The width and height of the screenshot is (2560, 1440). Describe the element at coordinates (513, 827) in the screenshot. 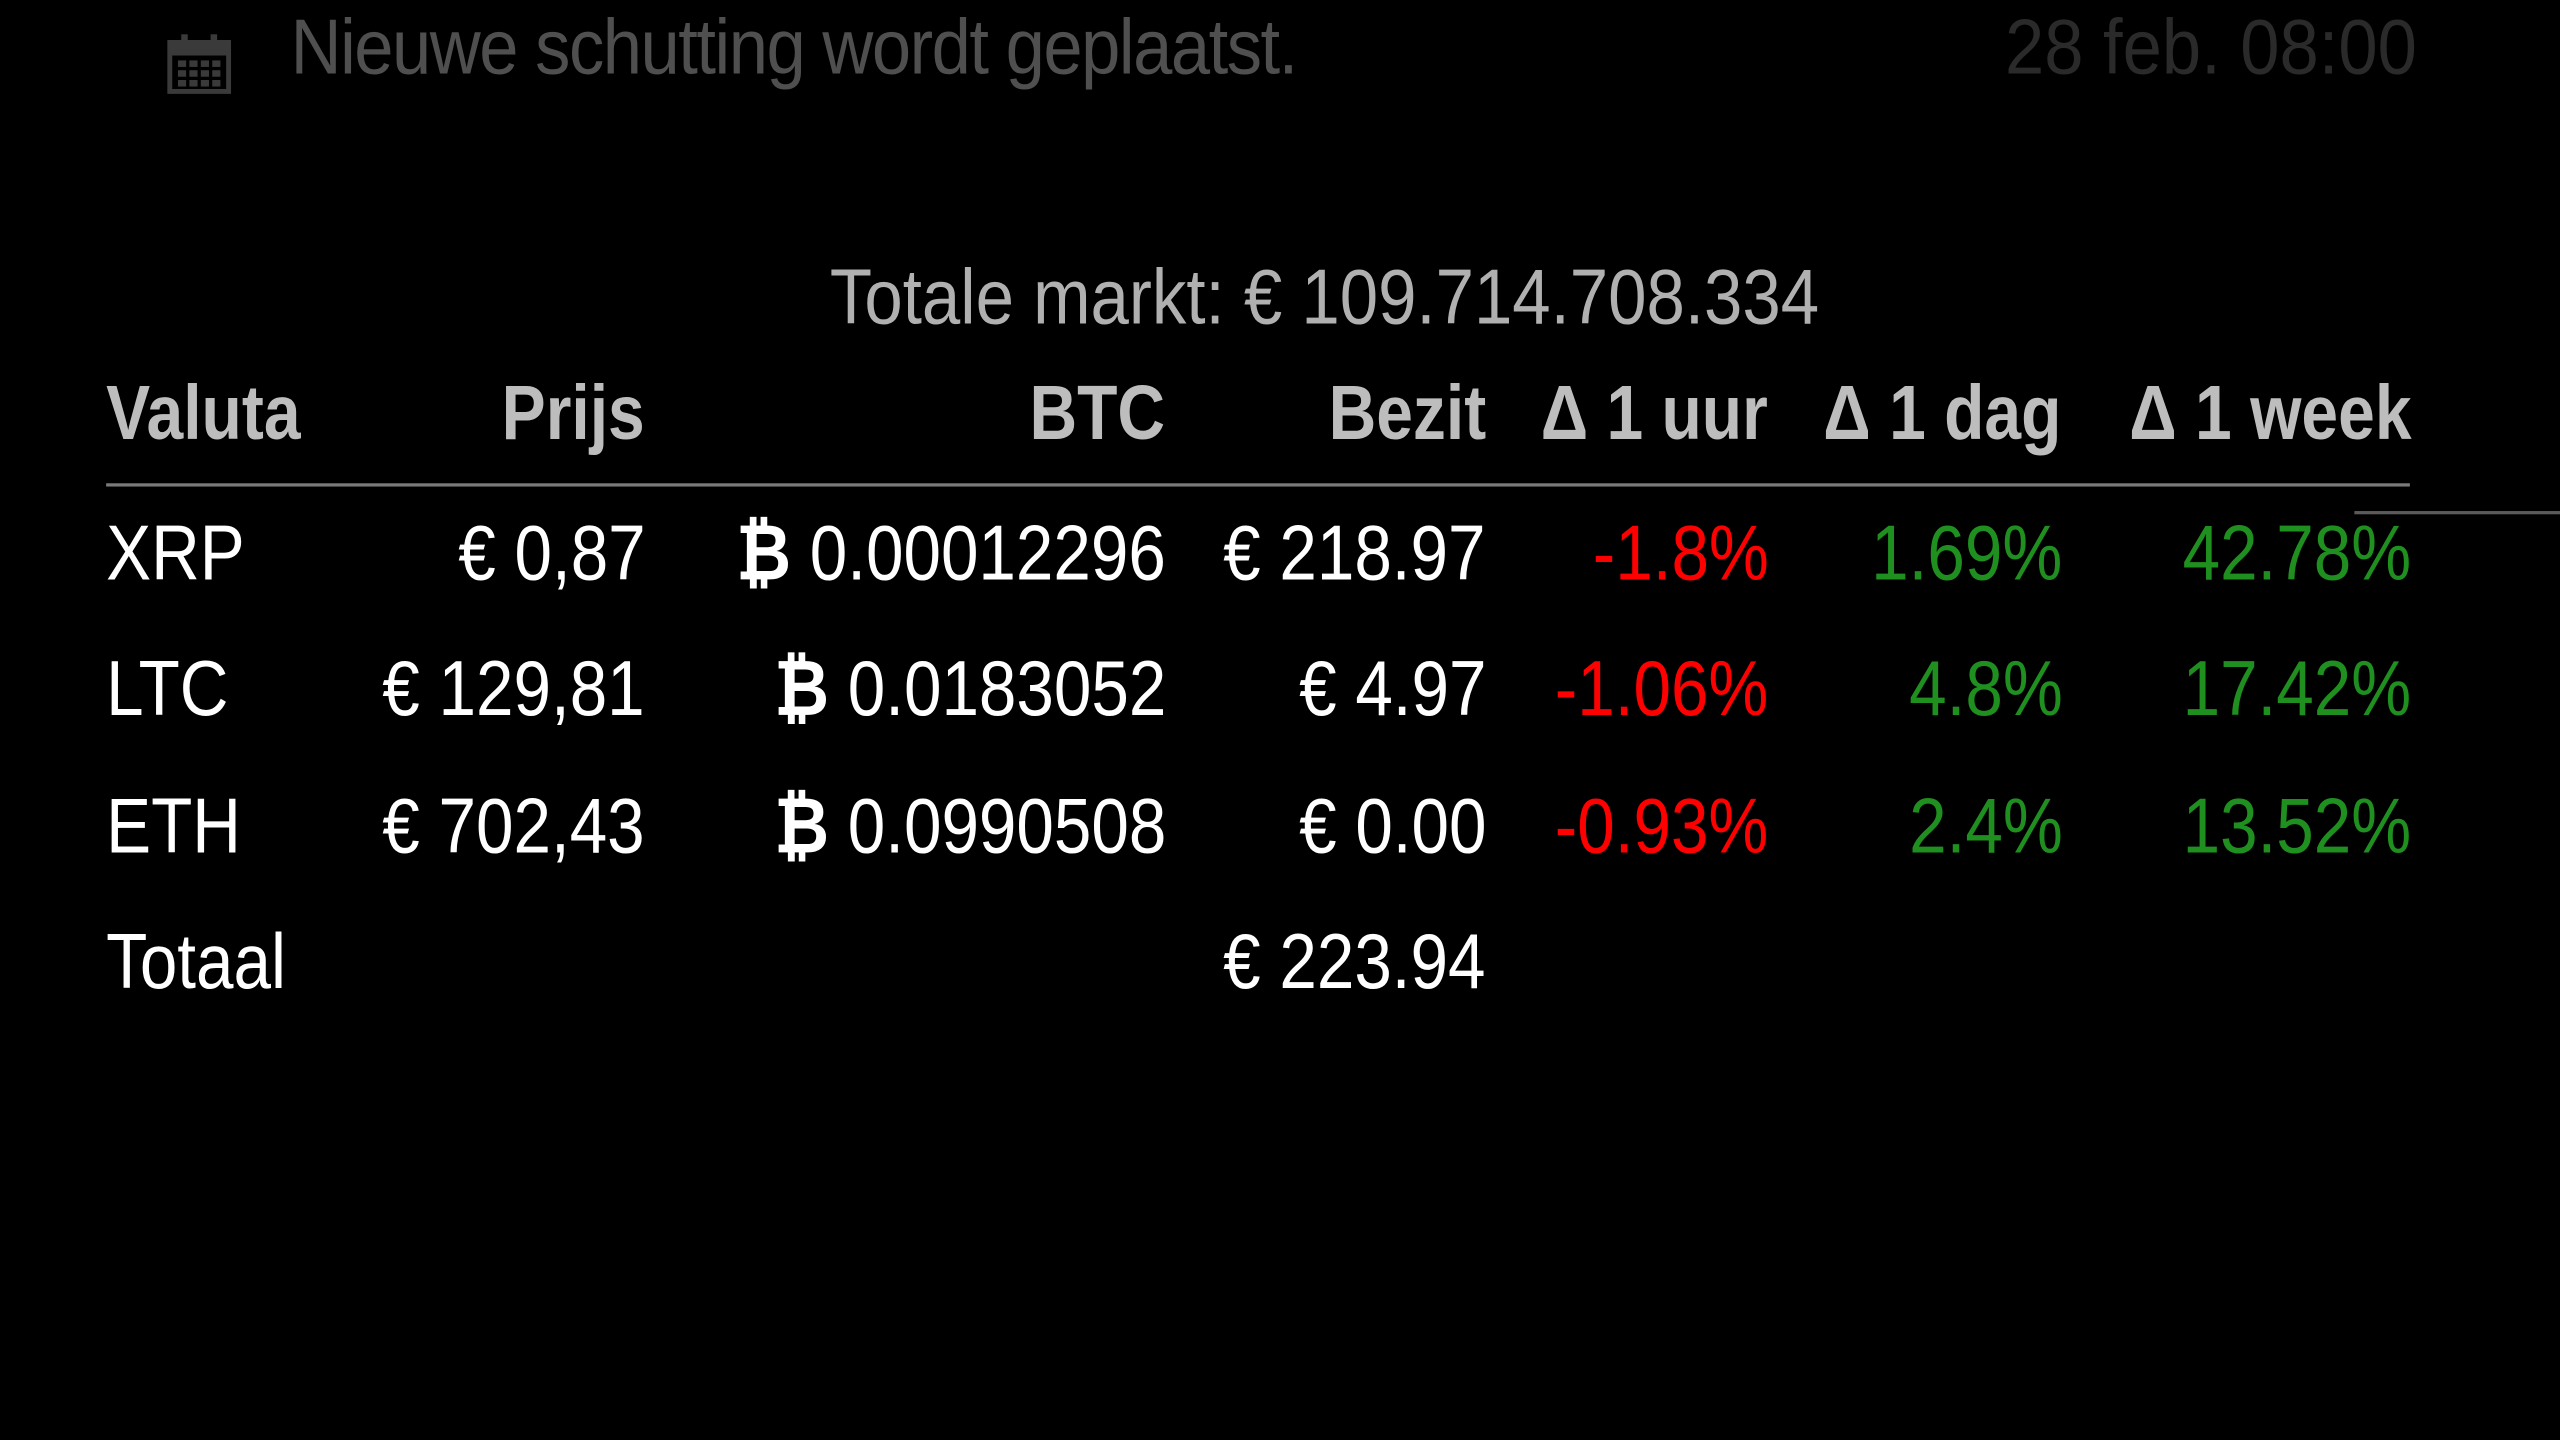

I see `cell-prijs: € 702,43` at that location.